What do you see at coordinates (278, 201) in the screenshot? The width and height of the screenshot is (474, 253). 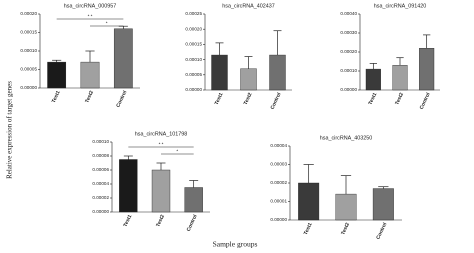 I see `y-tick-label: 0.00001` at bounding box center [278, 201].